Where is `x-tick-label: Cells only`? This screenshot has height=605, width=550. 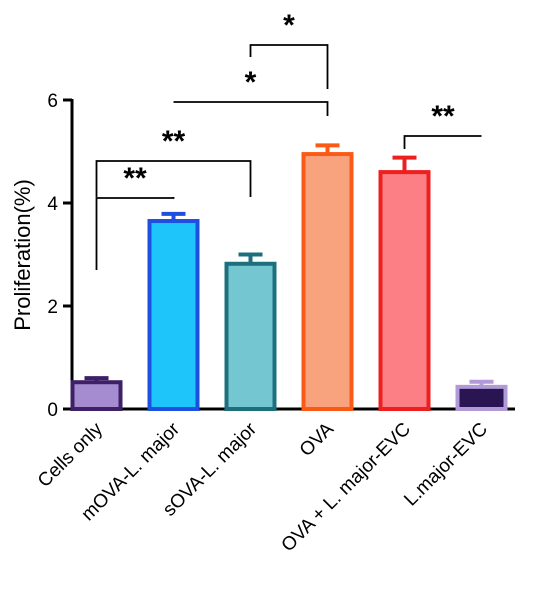
x-tick-label: Cells only is located at coordinates (70, 454).